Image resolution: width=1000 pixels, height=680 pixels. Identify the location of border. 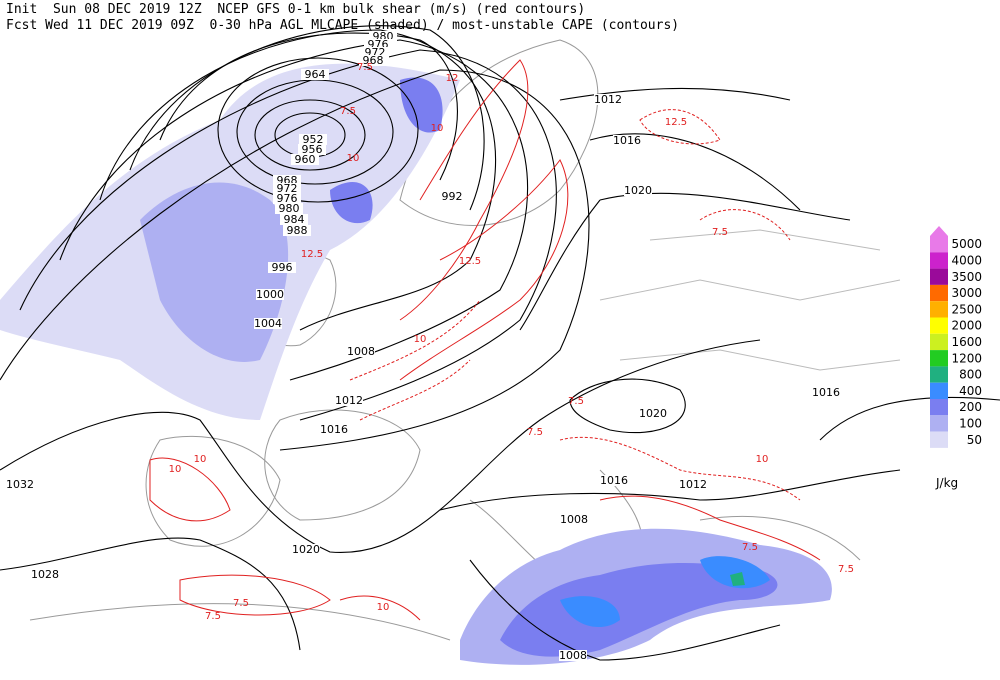
(750, 300).